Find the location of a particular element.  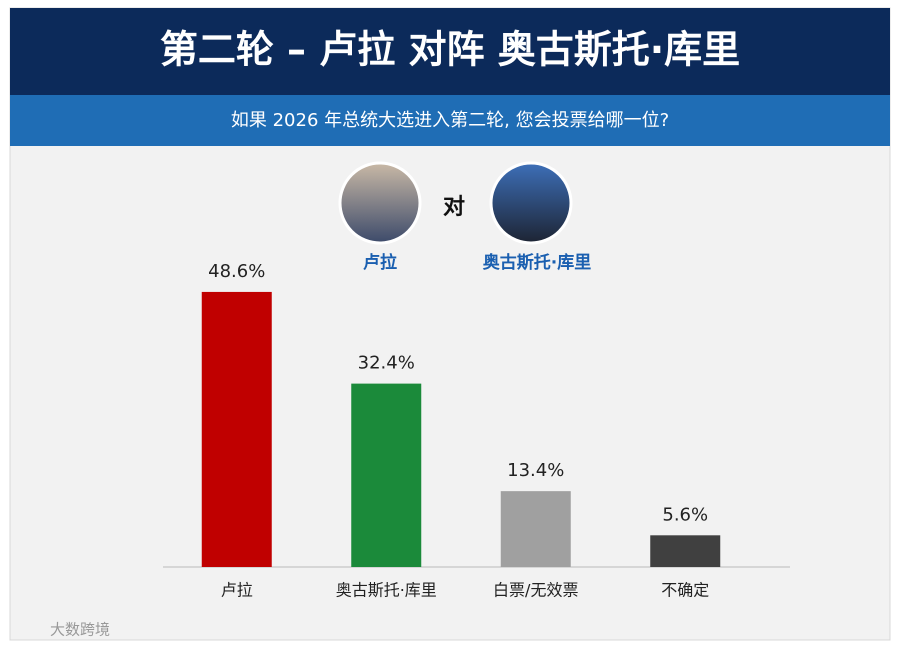

versus: 对 is located at coordinates (454, 207).